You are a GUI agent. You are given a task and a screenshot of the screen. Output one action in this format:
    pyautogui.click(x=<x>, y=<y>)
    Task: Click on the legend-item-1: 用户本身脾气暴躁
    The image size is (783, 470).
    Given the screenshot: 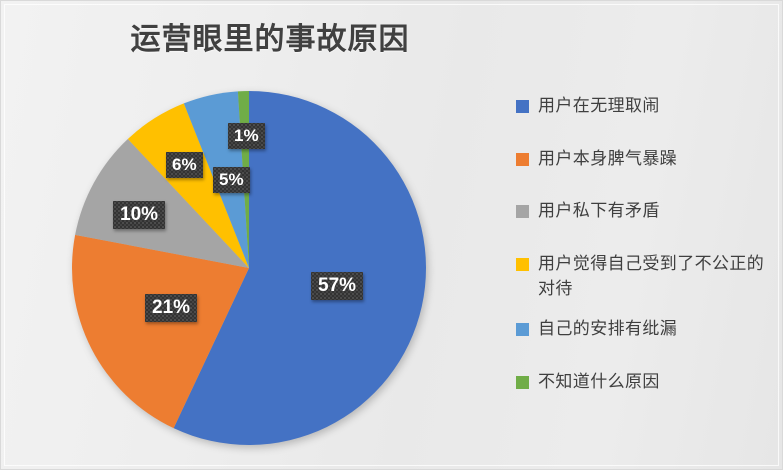 What is the action you would take?
    pyautogui.click(x=645, y=159)
    